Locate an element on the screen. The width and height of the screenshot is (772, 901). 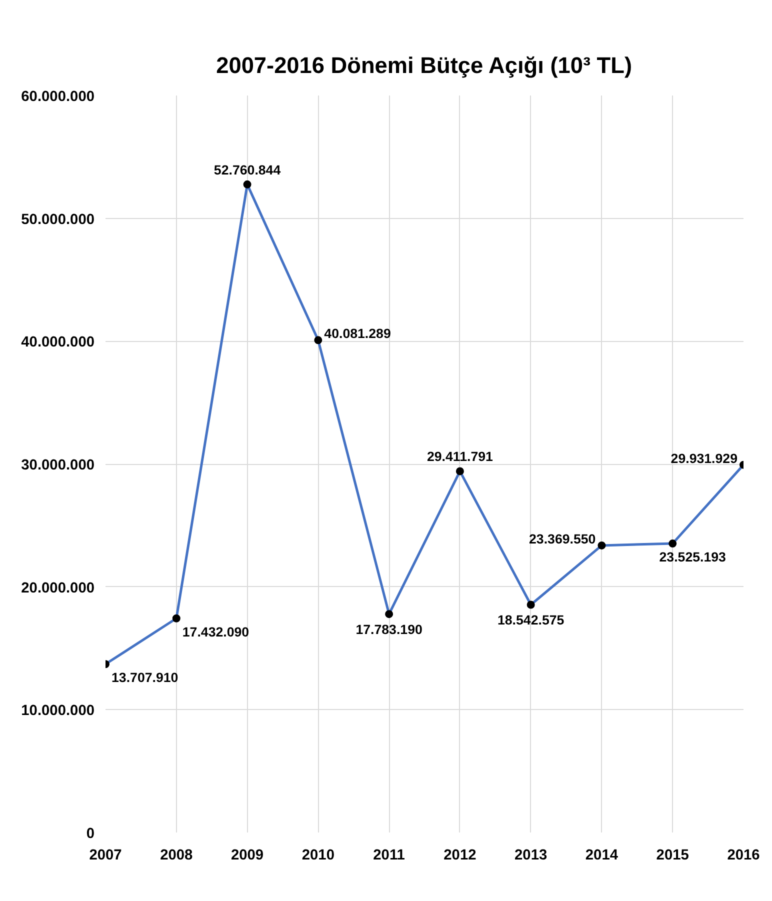
x-tick-label: 2007 is located at coordinates (105, 856).